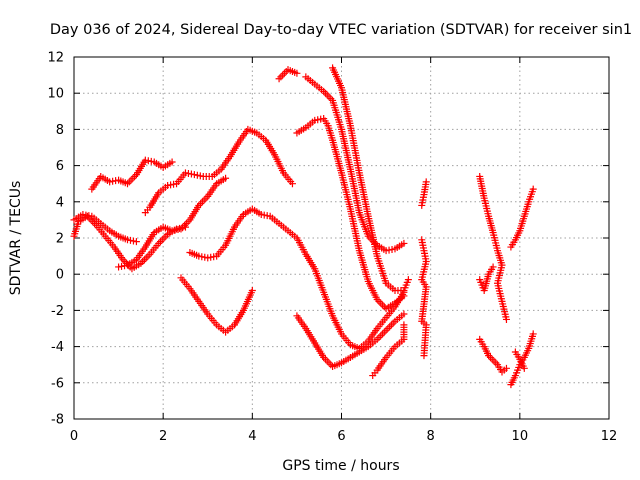  What do you see at coordinates (57, 347) in the screenshot?
I see `y-tick-label: -4` at bounding box center [57, 347].